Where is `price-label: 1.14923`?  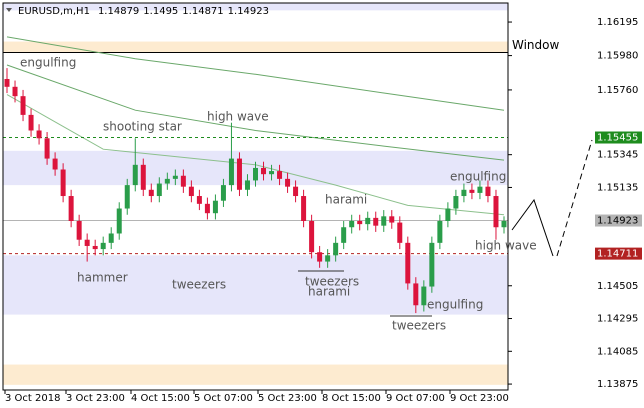
price-label: 1.14923 is located at coordinates (617, 221).